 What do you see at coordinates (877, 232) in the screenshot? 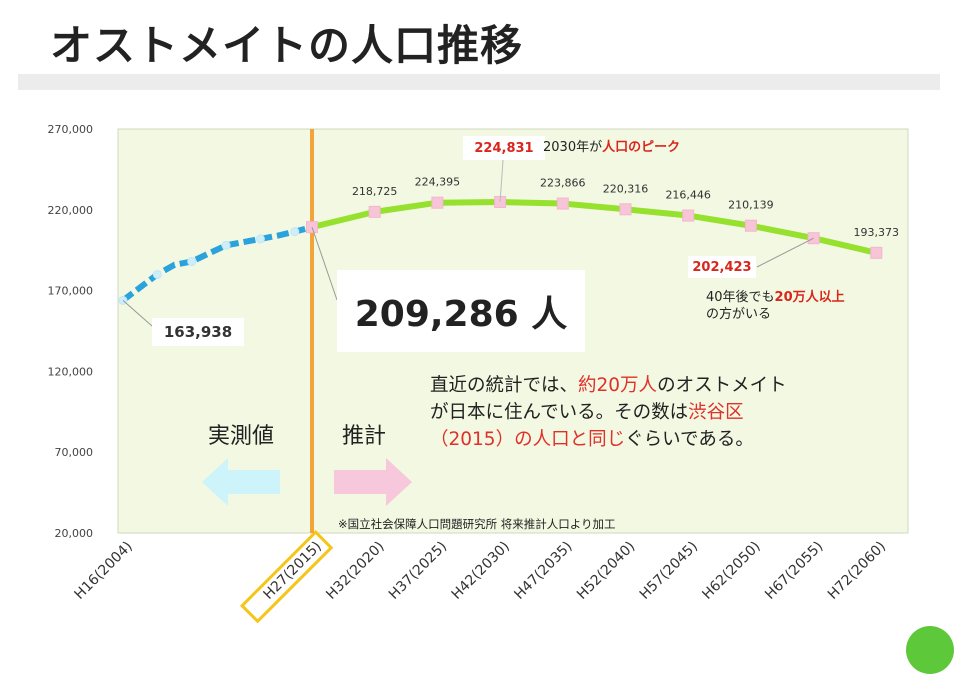
I see `data-label: 193,373` at bounding box center [877, 232].